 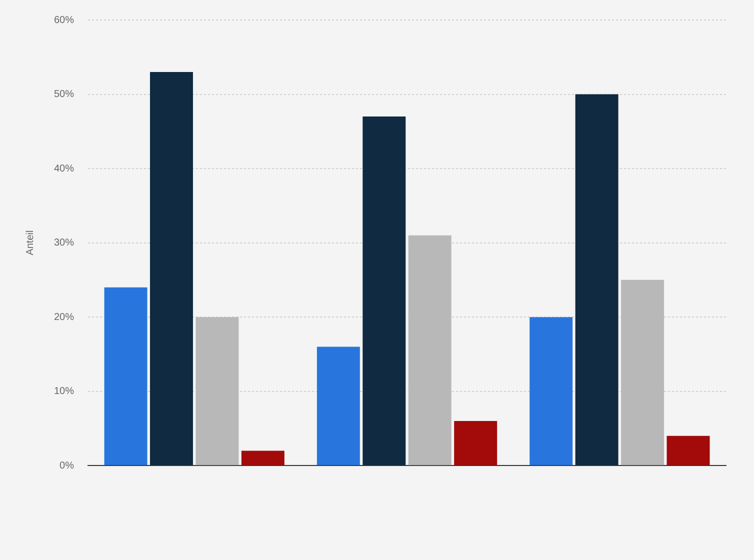 What do you see at coordinates (64, 243) in the screenshot?
I see `y-tick-label: 30%` at bounding box center [64, 243].